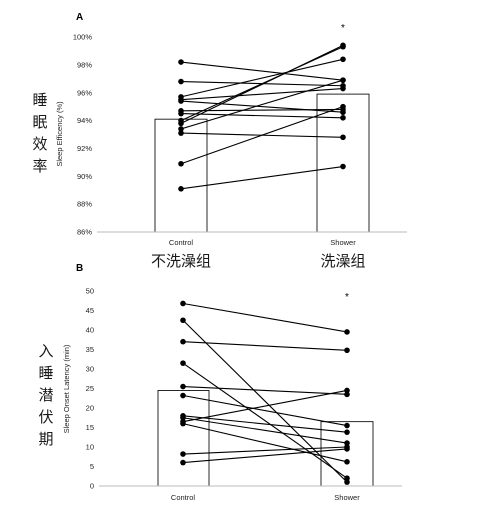 The image size is (483, 511). Describe the element at coordinates (39, 122) in the screenshot. I see `panel-a-ylabel-cn-char: 眠` at that location.